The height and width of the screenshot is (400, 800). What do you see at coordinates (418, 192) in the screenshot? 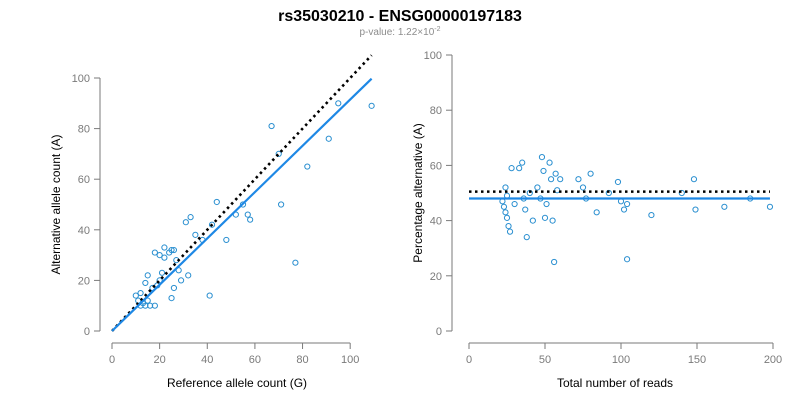
I see `y-axis-label: Percentage alternative (A)` at bounding box center [418, 192].